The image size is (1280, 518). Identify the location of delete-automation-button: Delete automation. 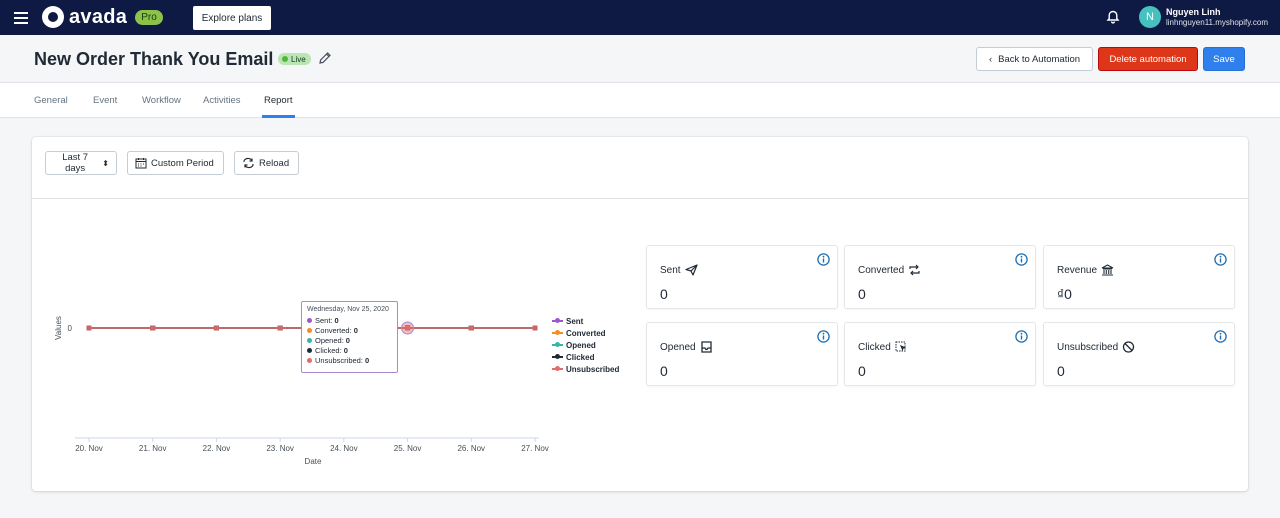
(1148, 59).